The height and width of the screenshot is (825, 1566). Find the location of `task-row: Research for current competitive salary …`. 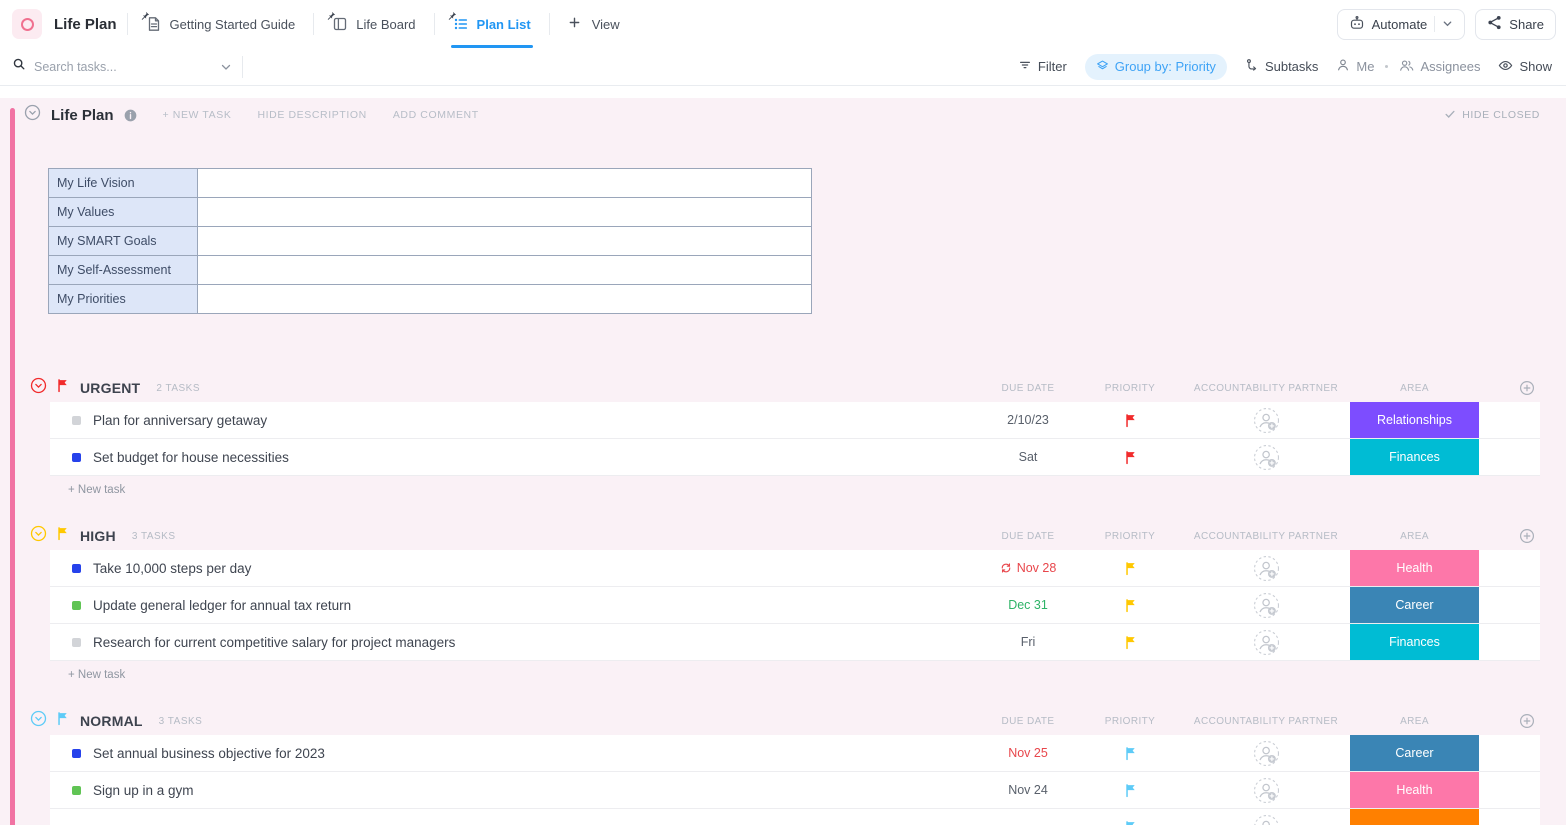

task-row: Research for current competitive salary … is located at coordinates (795, 642).